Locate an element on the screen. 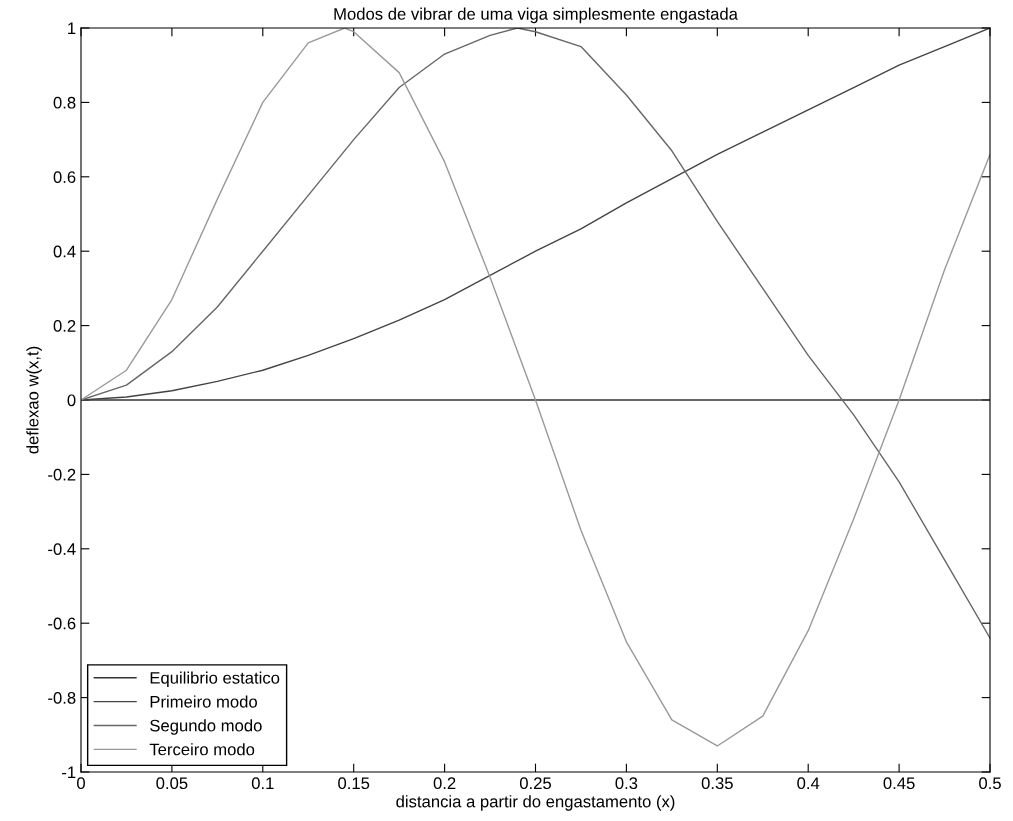 The width and height of the screenshot is (1013, 821). y-tick-label: 0.6 is located at coordinates (64, 177).